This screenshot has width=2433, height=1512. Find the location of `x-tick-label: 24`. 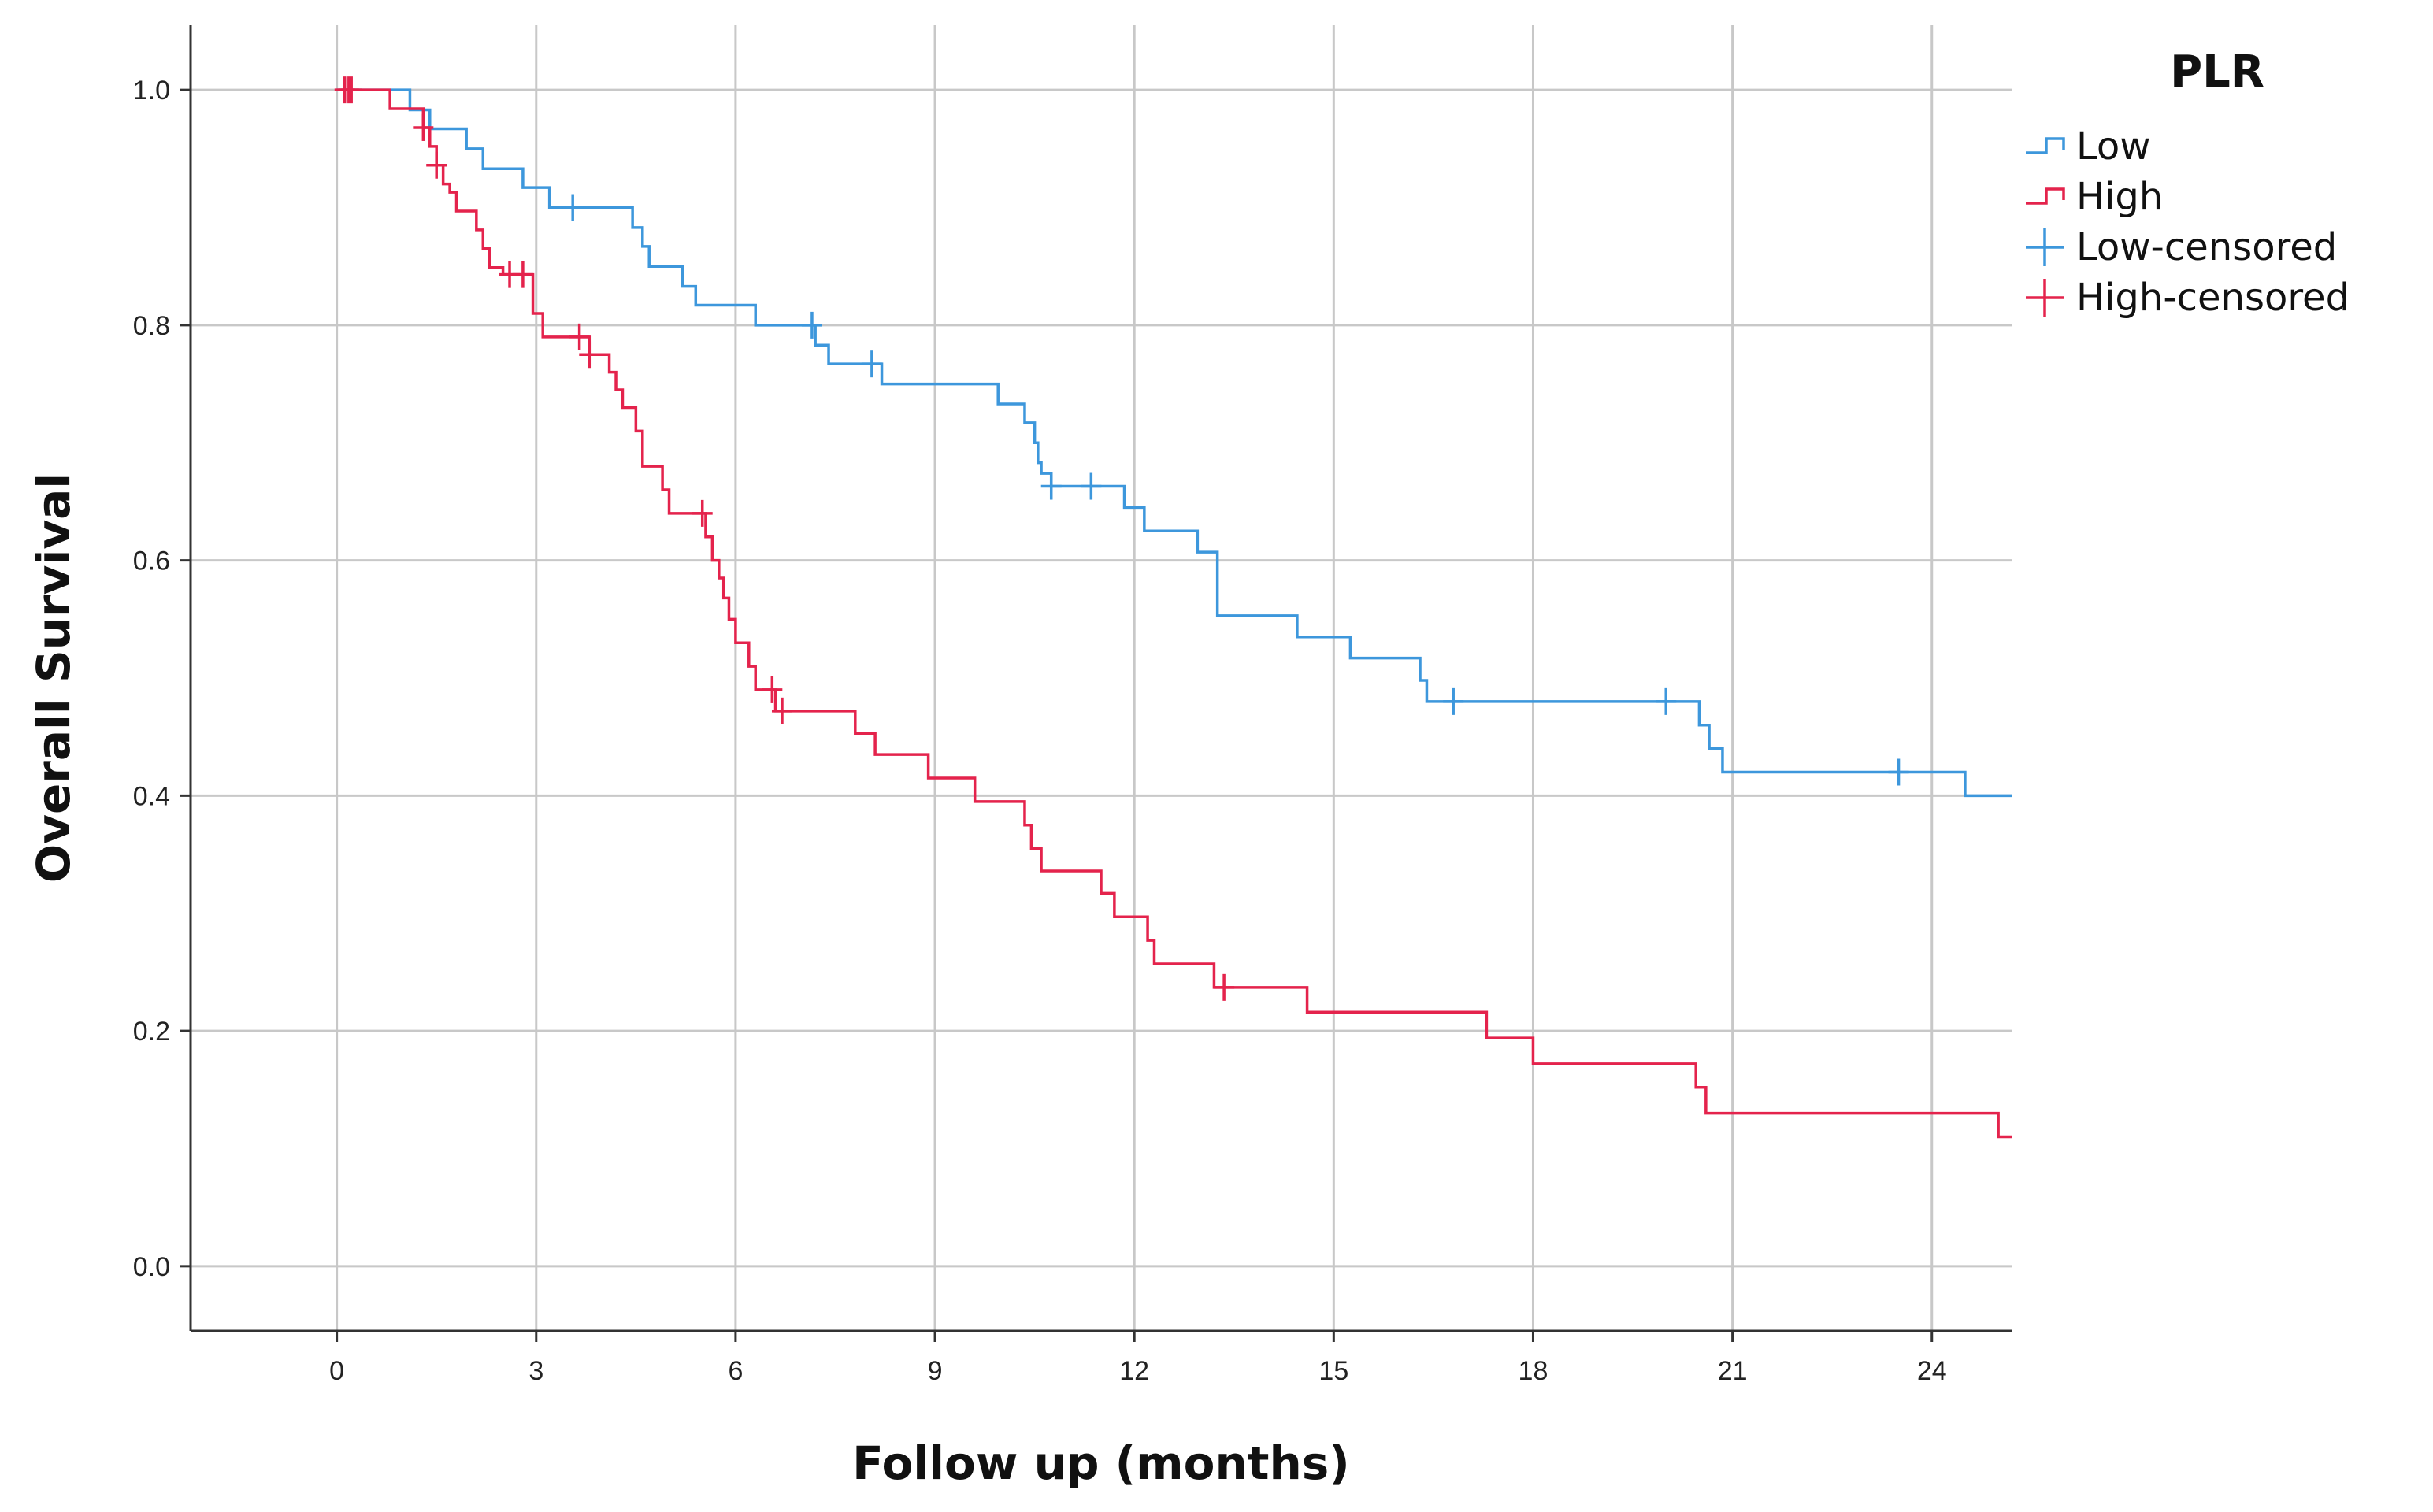

x-tick-label: 24 is located at coordinates (1932, 1371).